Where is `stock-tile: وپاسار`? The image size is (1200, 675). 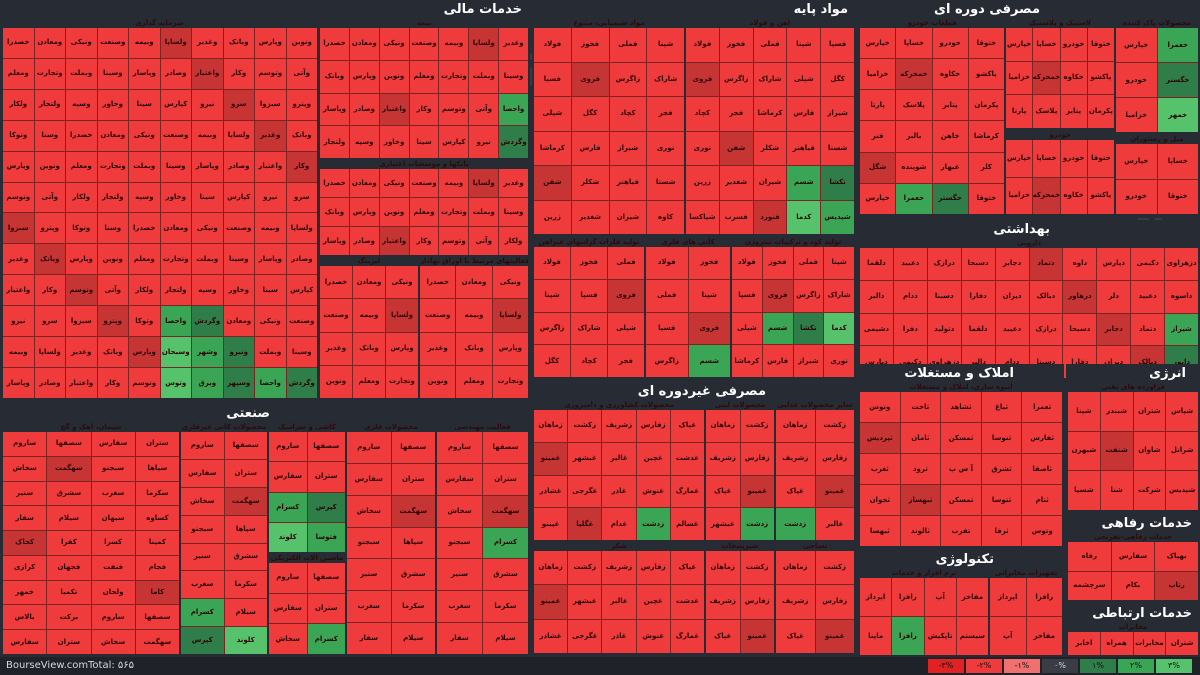 stock-tile: وپاسار is located at coordinates (334, 109).